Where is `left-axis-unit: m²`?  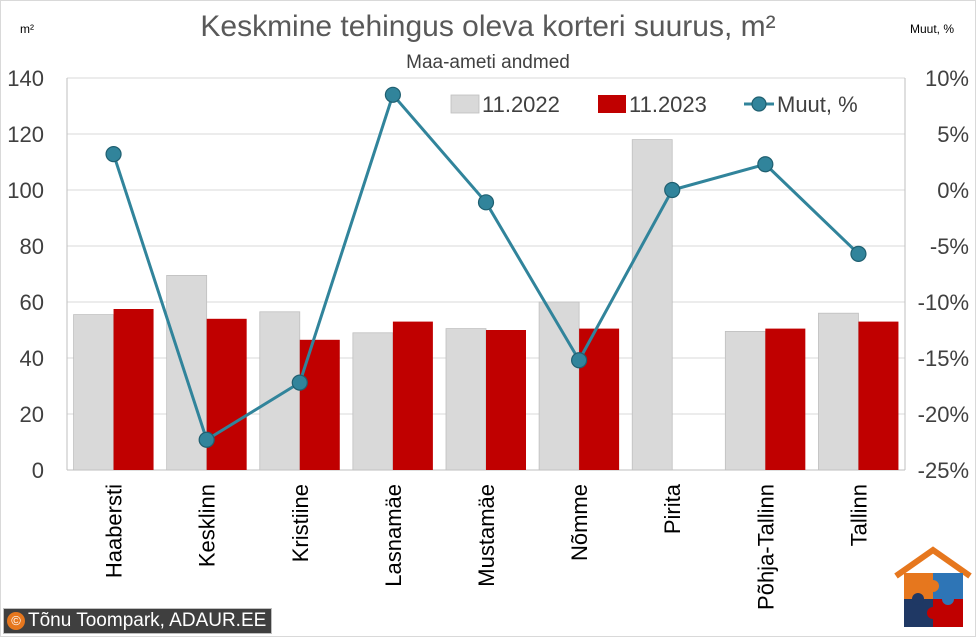
left-axis-unit: m² is located at coordinates (27, 29).